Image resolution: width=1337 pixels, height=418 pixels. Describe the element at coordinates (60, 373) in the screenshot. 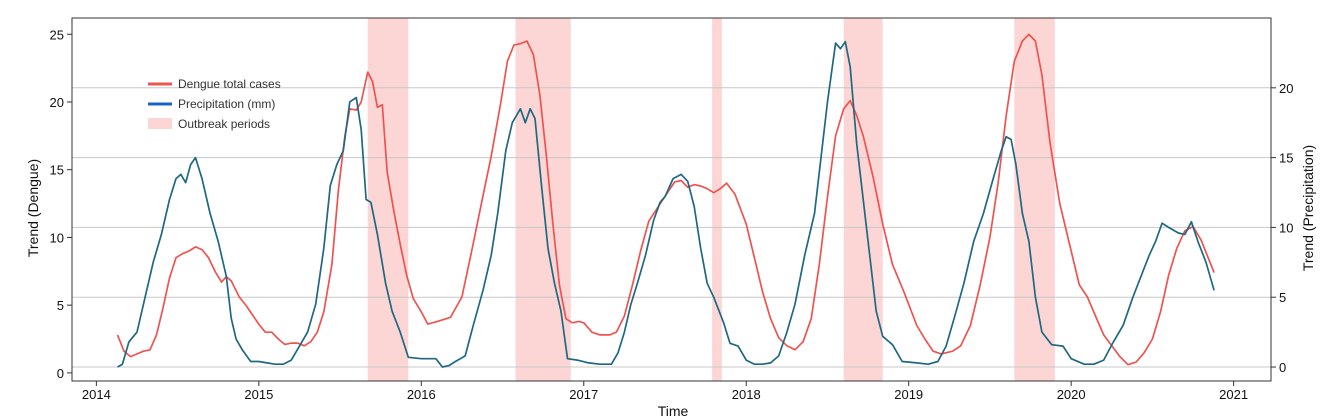

I see `y-left-tick-0: 0` at that location.